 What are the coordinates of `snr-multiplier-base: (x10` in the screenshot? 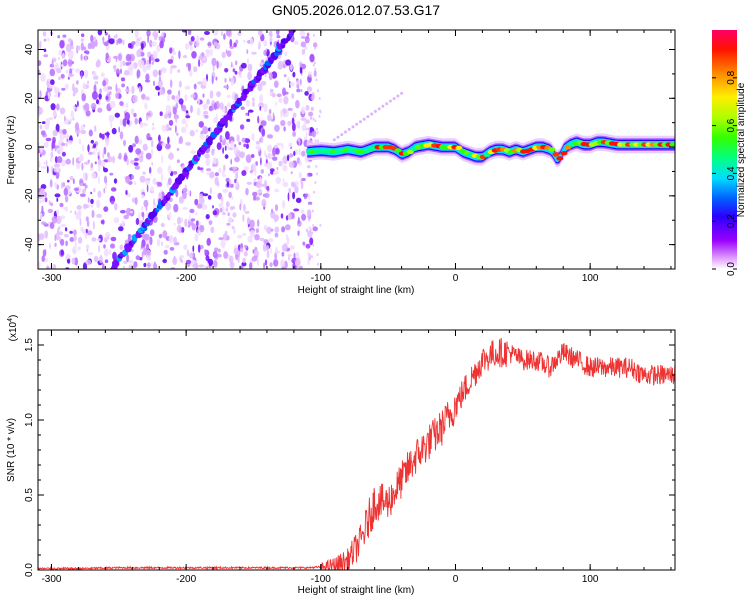 It's located at (13, 331).